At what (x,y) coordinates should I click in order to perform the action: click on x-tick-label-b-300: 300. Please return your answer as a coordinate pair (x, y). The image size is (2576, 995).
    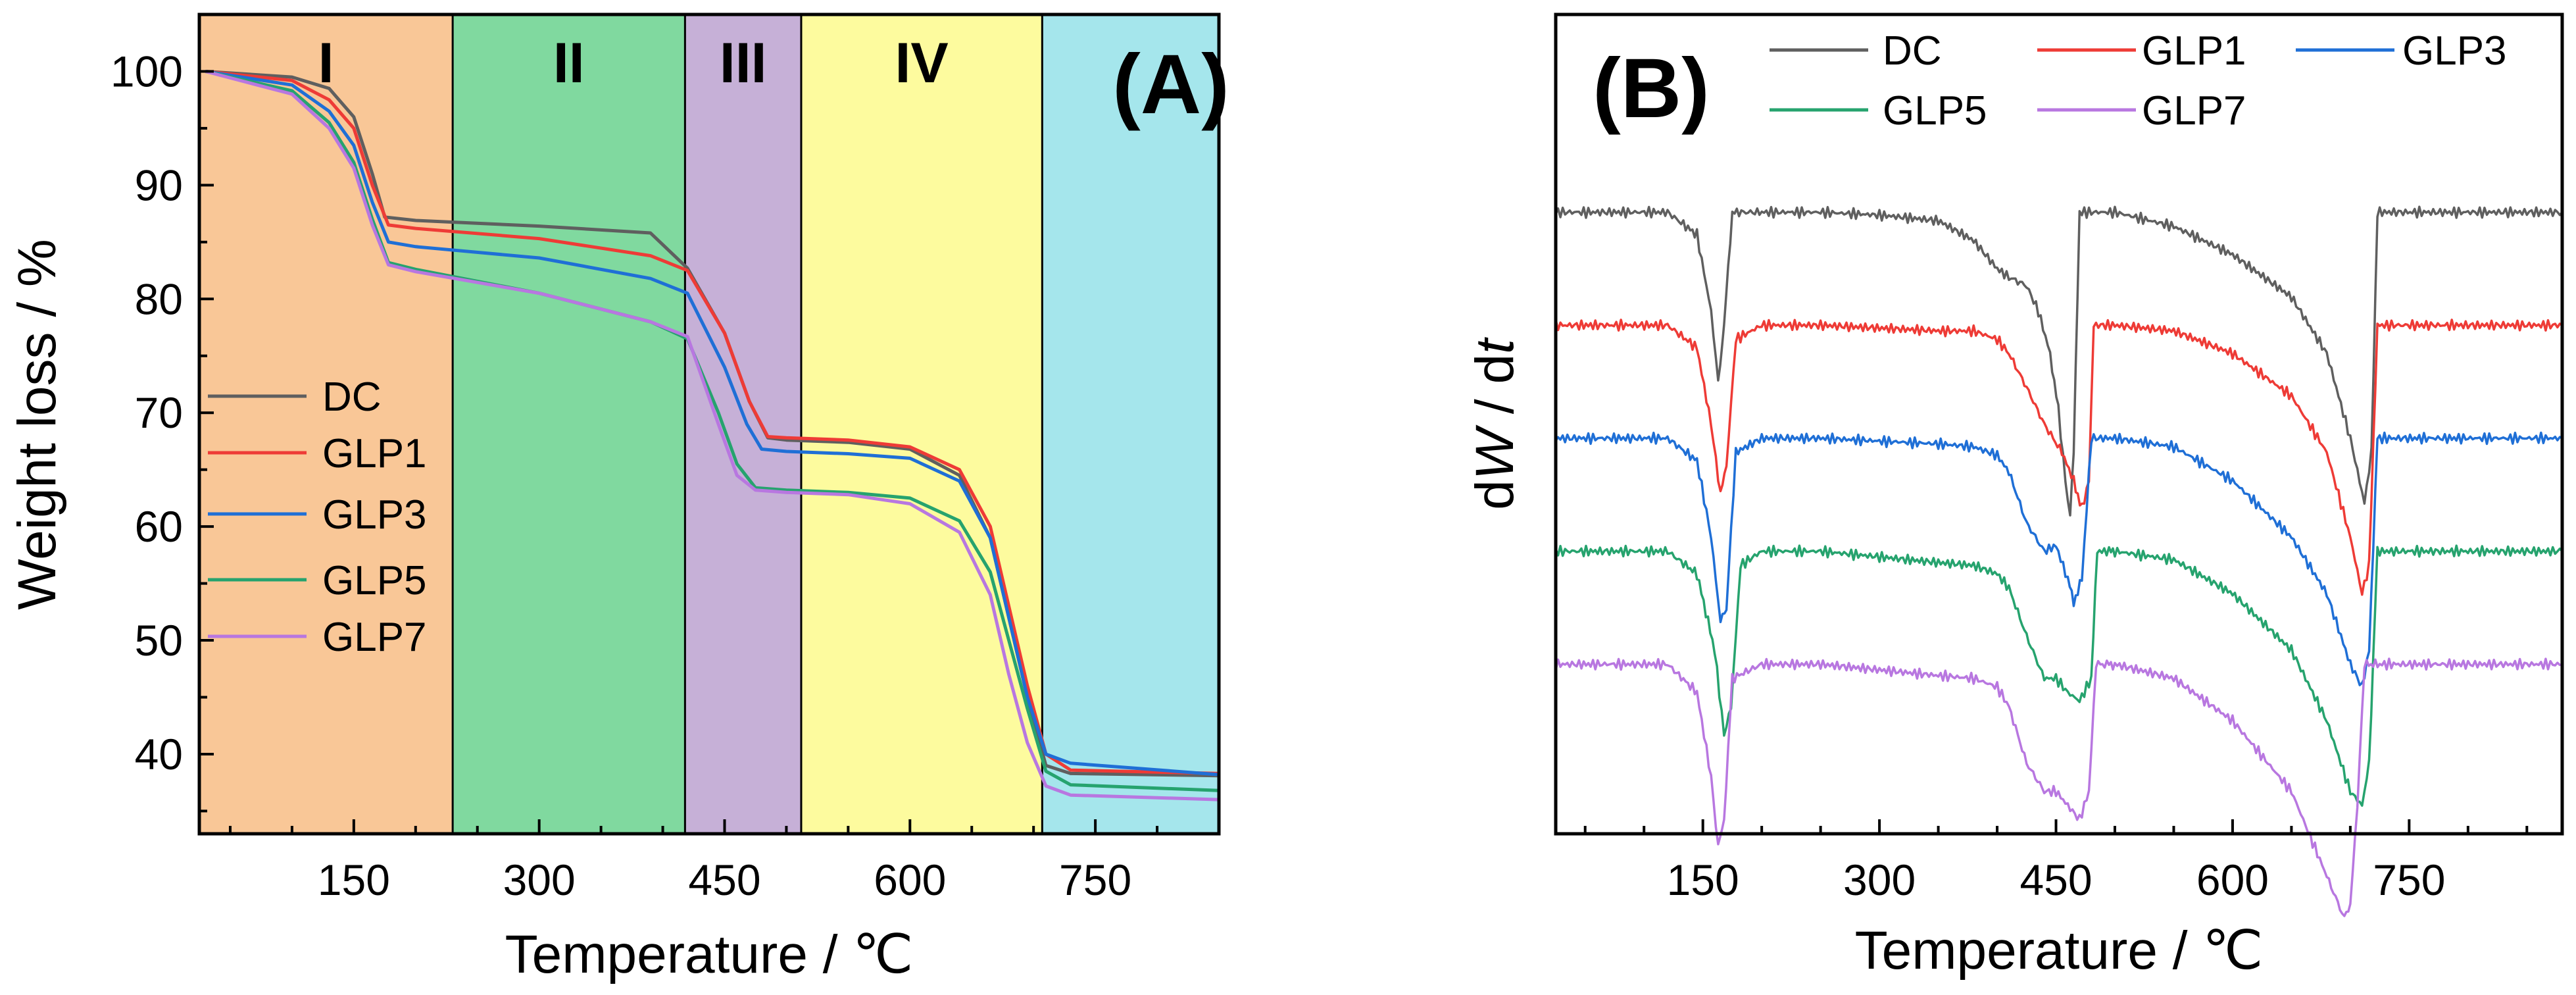
    Looking at the image, I should click on (1879, 879).